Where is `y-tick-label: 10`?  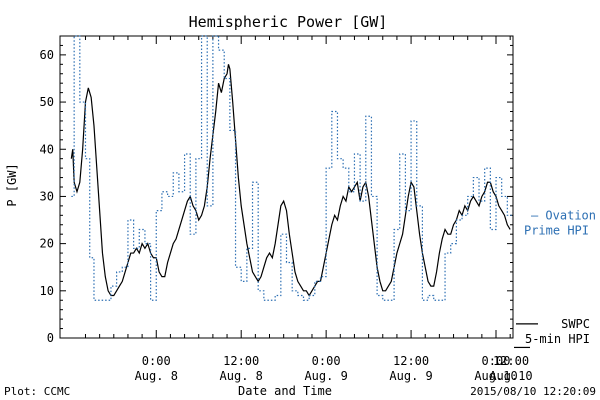 y-tick-label: 10 is located at coordinates (47, 291).